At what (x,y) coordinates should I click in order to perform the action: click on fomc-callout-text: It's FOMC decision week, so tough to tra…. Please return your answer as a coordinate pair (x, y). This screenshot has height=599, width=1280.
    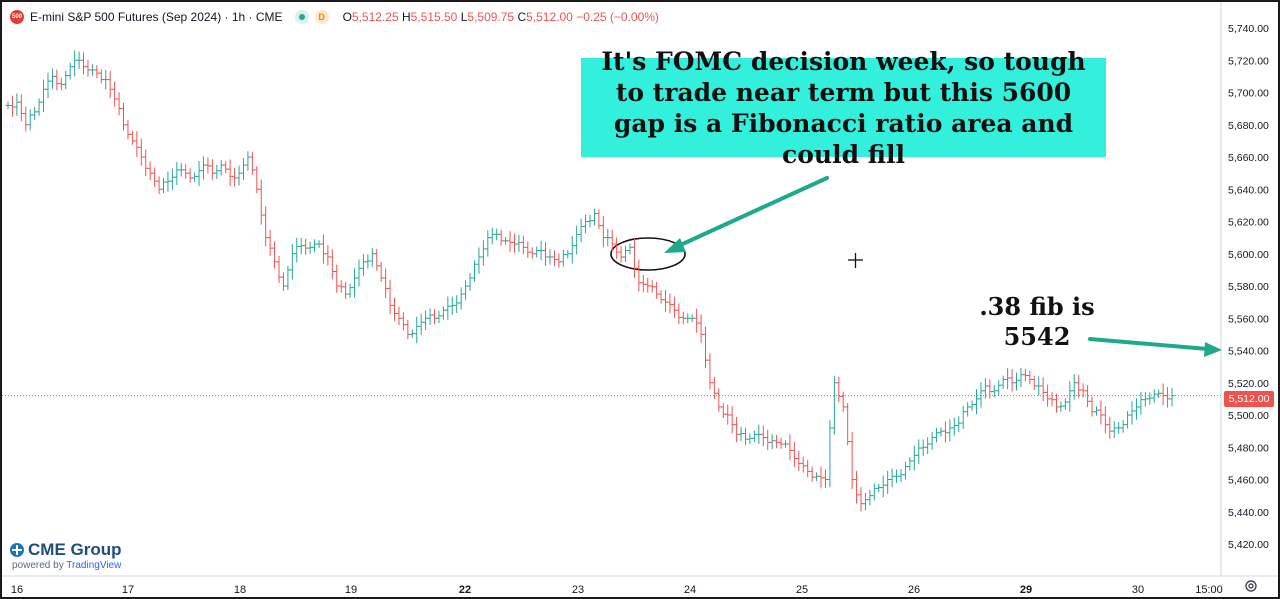
    Looking at the image, I should click on (843, 107).